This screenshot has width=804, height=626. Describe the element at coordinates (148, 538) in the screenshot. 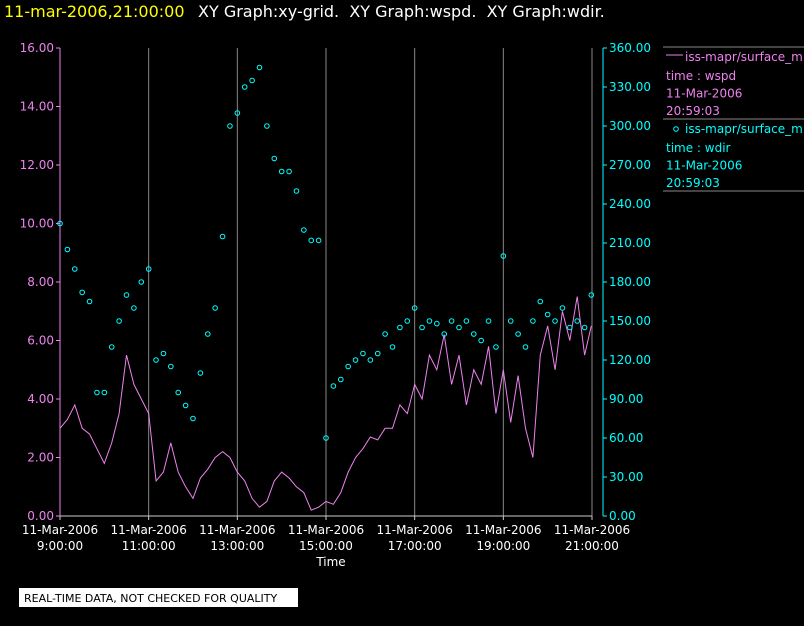

I see `x-tick-label: 11-Mar-2006 11:00:00` at that location.